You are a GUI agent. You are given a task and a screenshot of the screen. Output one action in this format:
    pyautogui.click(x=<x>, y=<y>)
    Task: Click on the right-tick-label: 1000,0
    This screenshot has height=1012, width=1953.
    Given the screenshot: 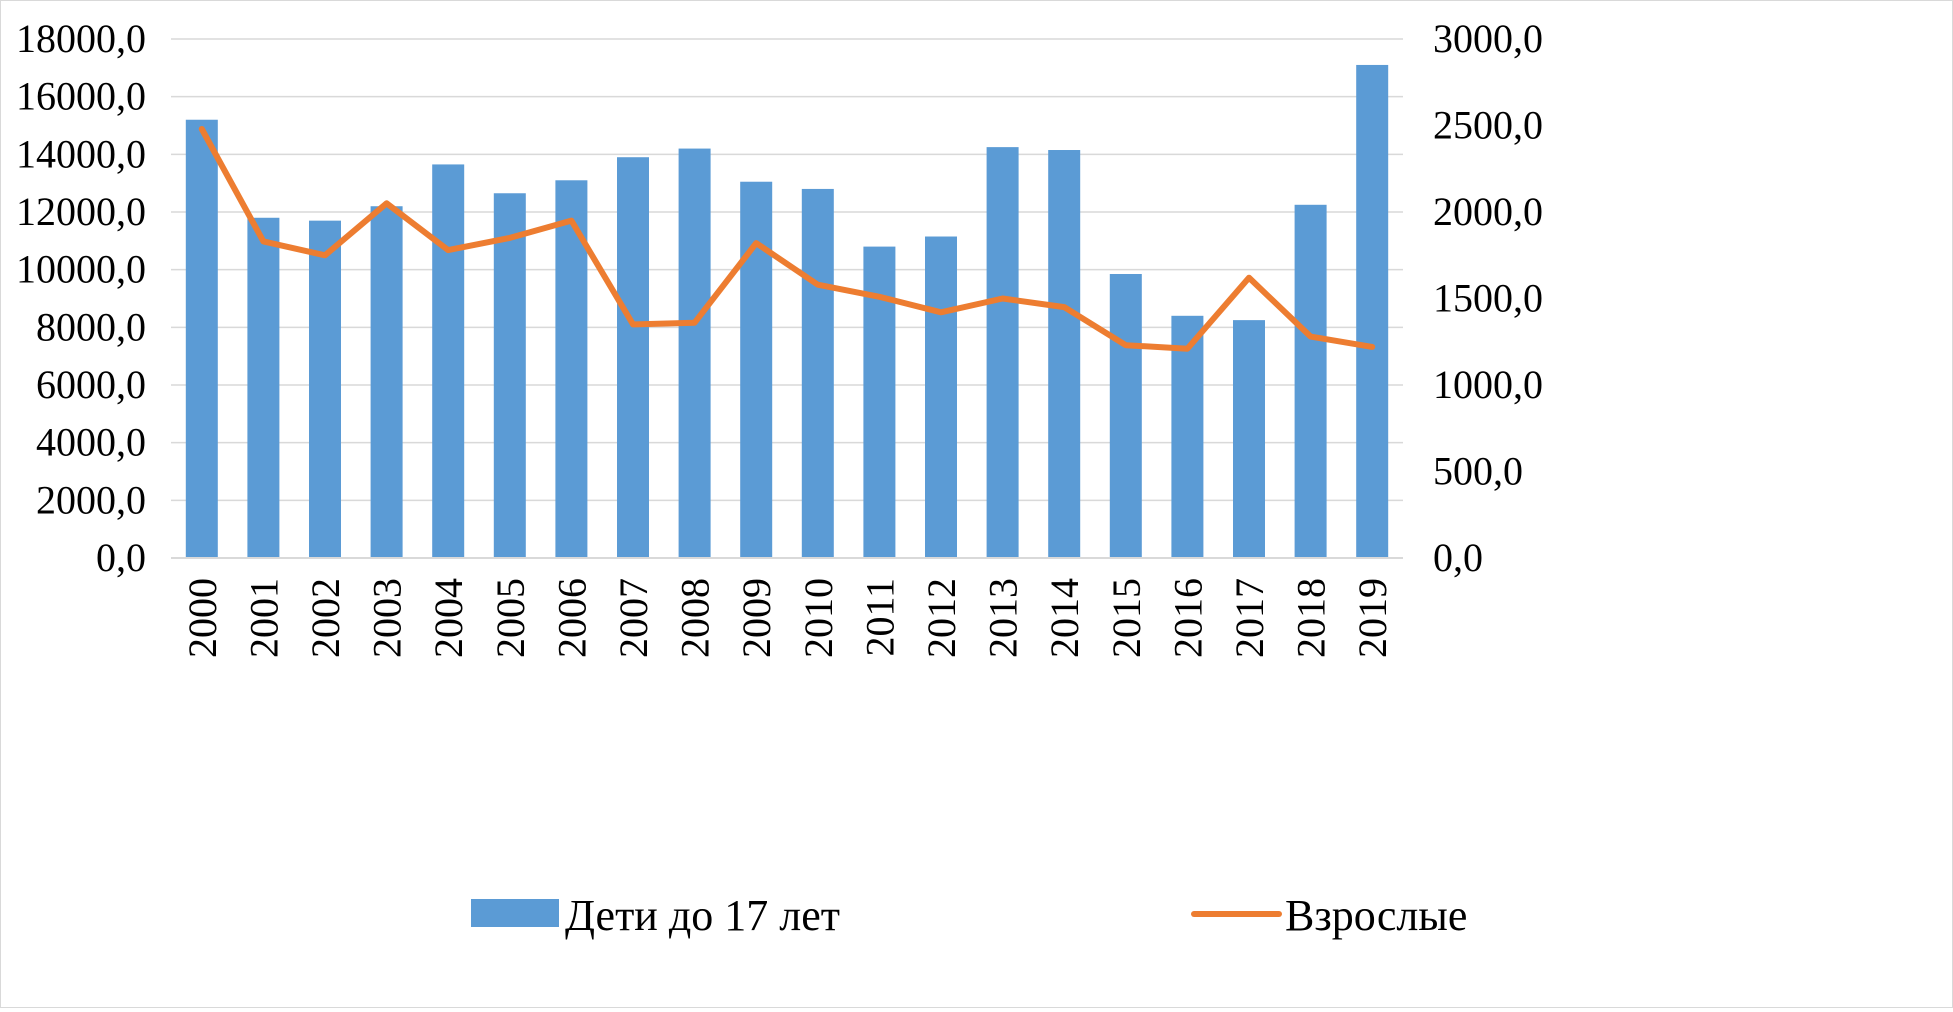 What is the action you would take?
    pyautogui.click(x=1488, y=384)
    